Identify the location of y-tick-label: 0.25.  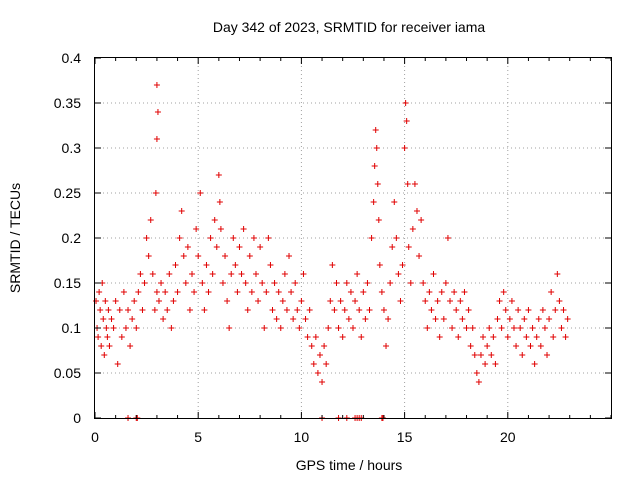
(67, 193).